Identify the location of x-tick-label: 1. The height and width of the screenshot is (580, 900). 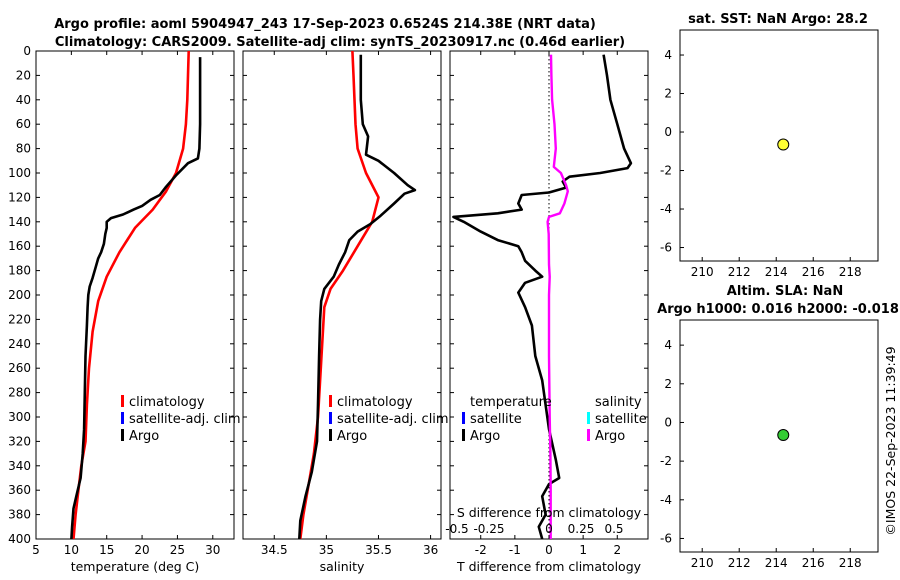
(583, 550).